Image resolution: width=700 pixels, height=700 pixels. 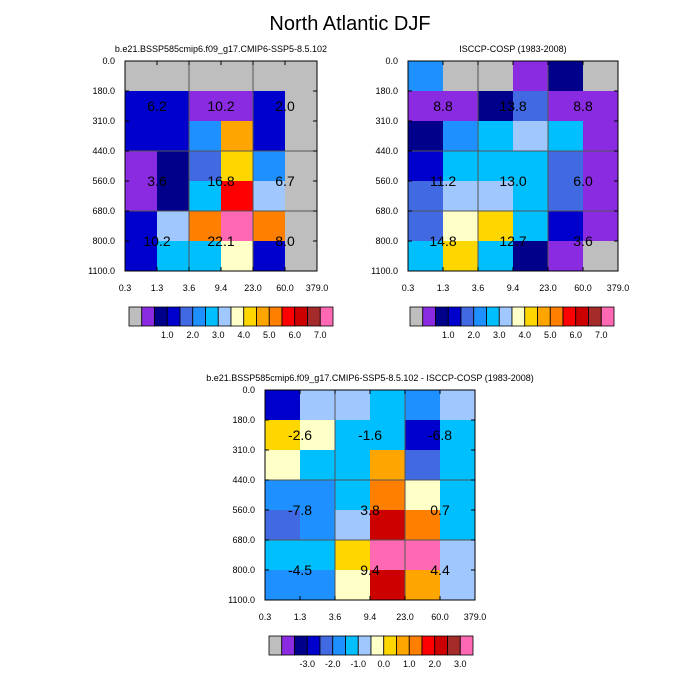 What do you see at coordinates (248, 390) in the screenshot?
I see `y-tick-label: 0.0` at bounding box center [248, 390].